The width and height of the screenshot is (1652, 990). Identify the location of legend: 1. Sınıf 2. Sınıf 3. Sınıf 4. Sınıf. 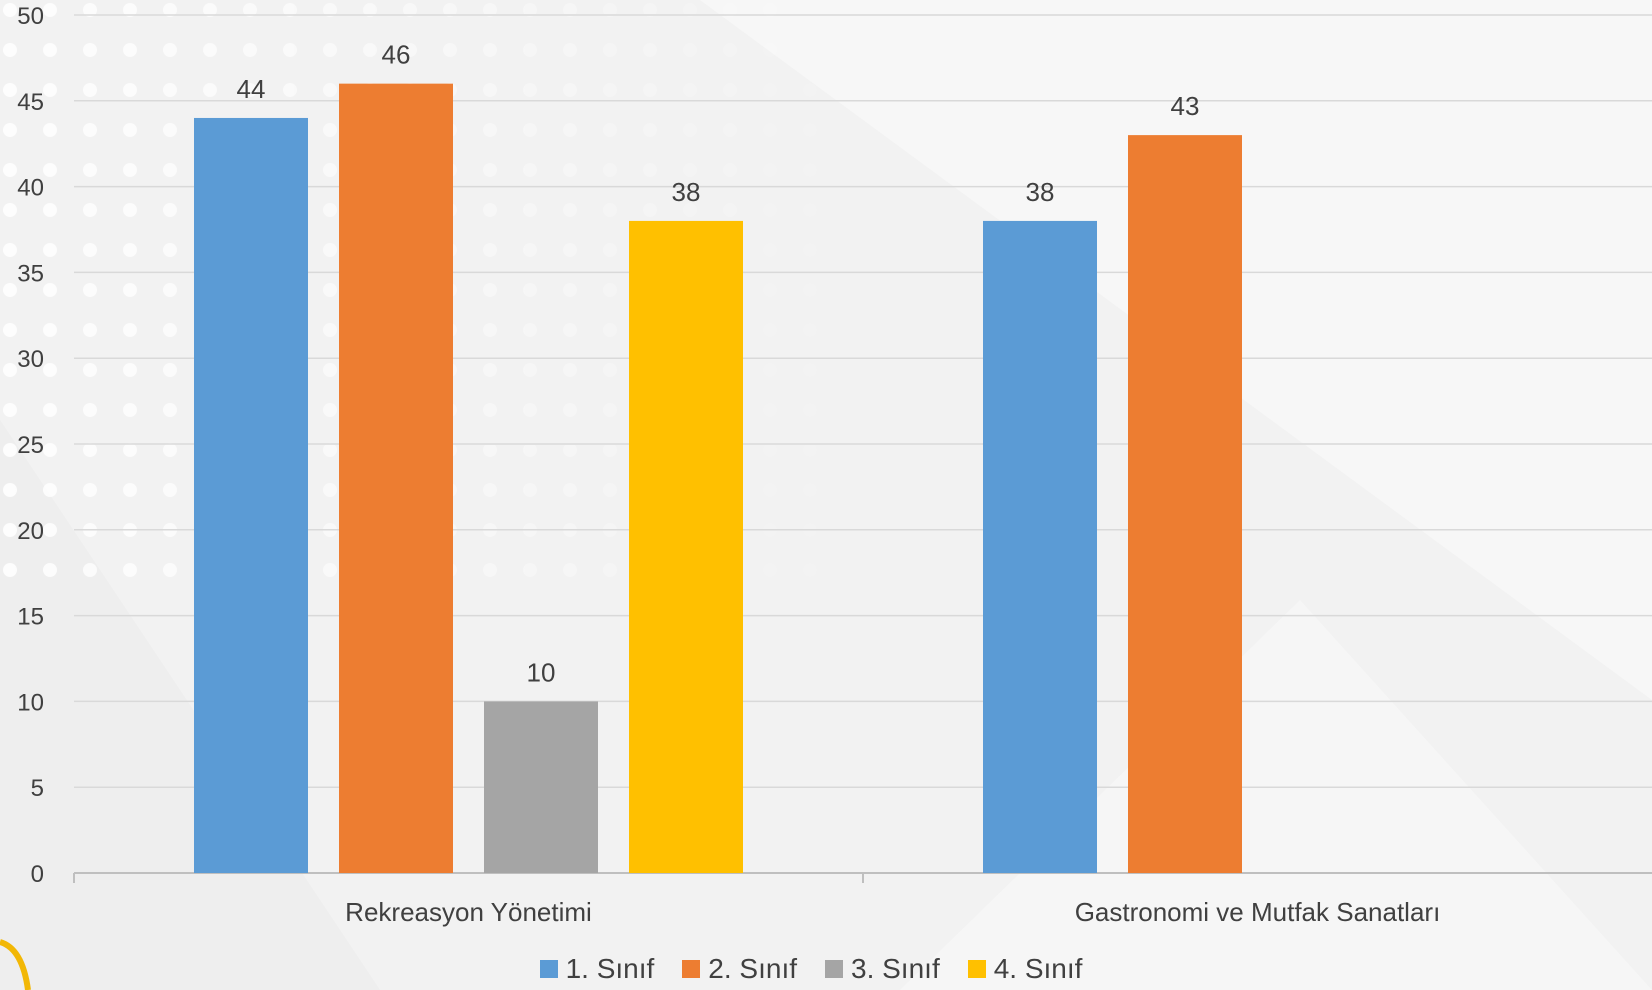
(818, 969).